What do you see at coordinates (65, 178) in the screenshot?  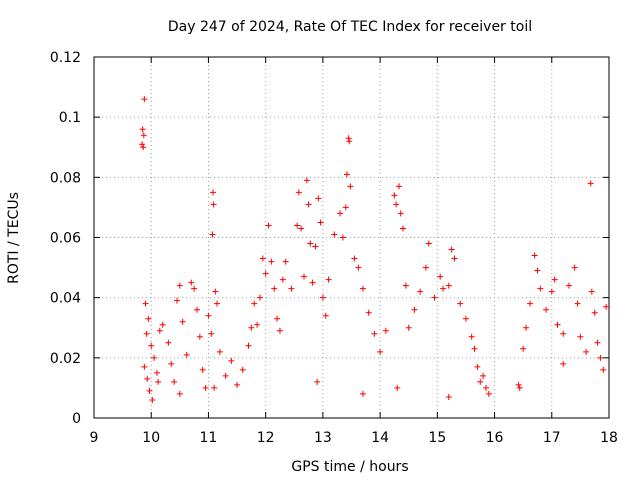 I see `y-tick-label: 0.08` at bounding box center [65, 178].